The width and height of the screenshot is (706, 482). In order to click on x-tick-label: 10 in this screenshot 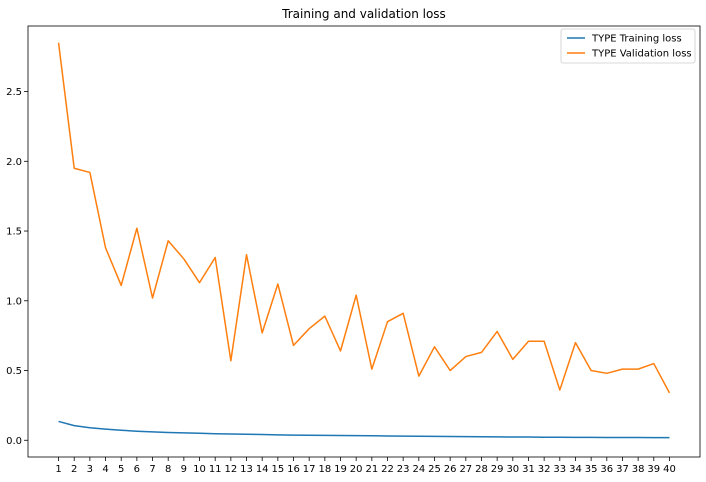, I will do `click(199, 469)`.